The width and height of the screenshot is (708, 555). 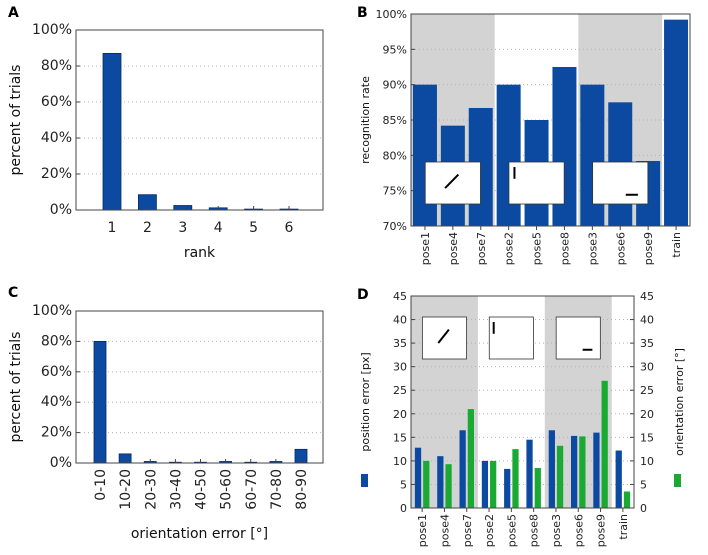 What do you see at coordinates (647, 461) in the screenshot?
I see `y-right-tick-label: 10` at bounding box center [647, 461].